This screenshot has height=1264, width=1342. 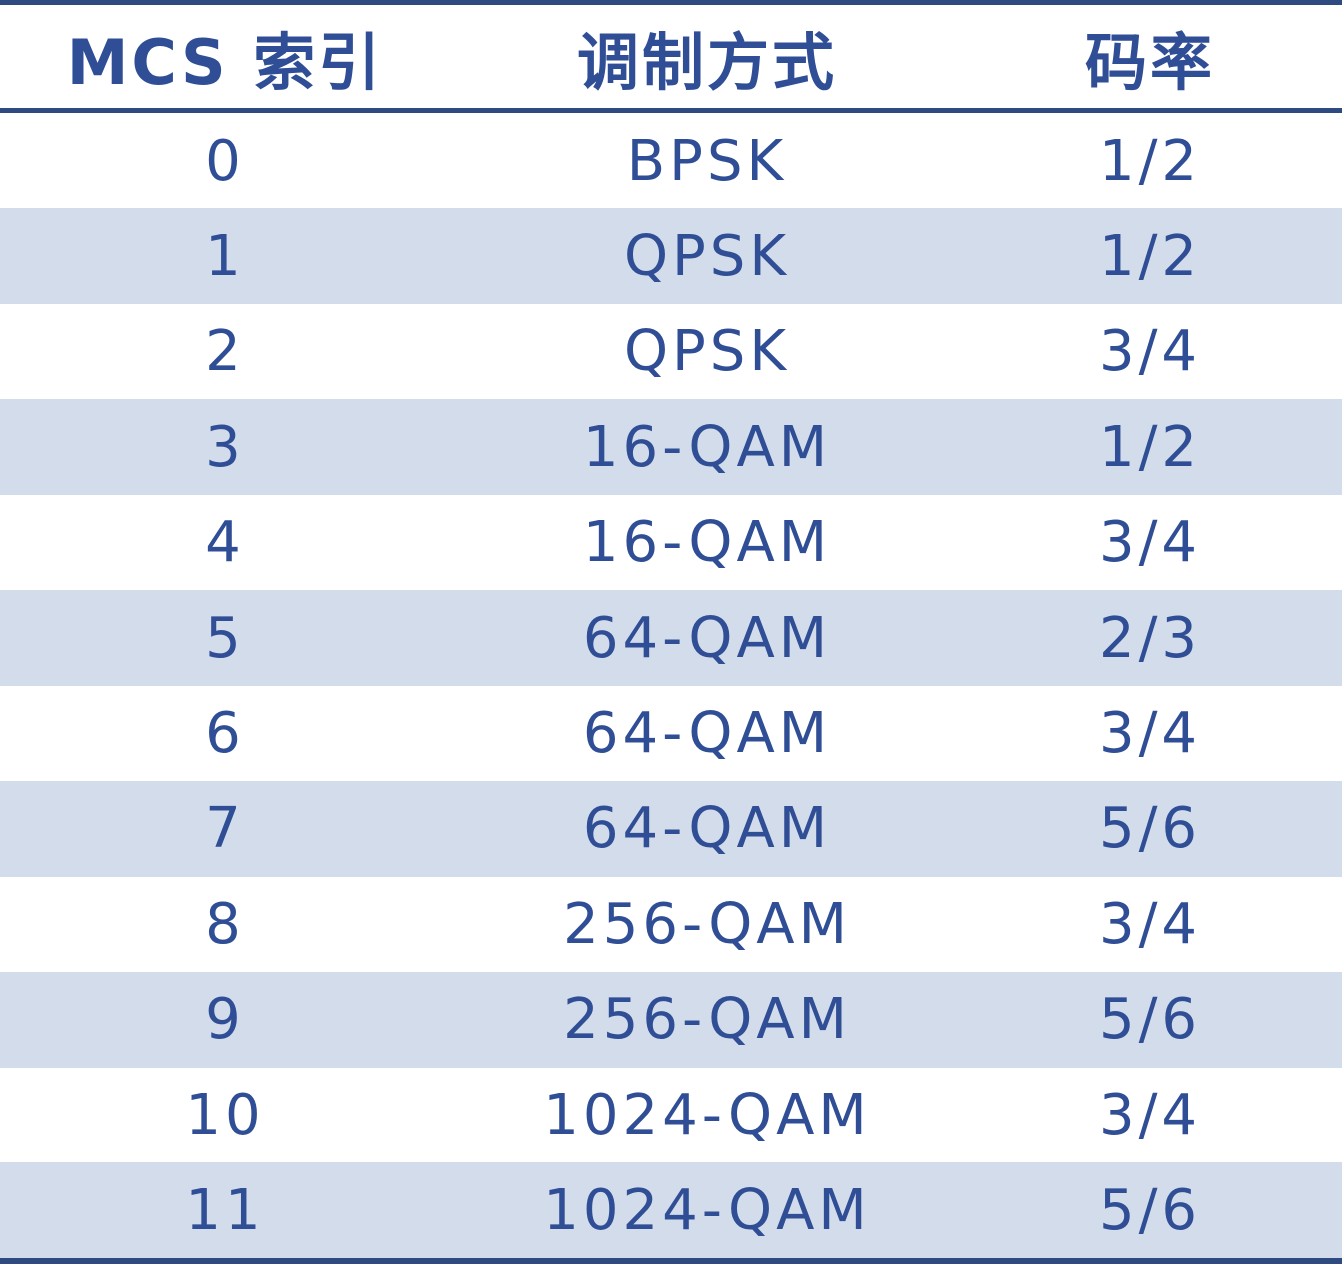 I want to click on table-row: 6 64-QAM 3/4, so click(x=671, y=733).